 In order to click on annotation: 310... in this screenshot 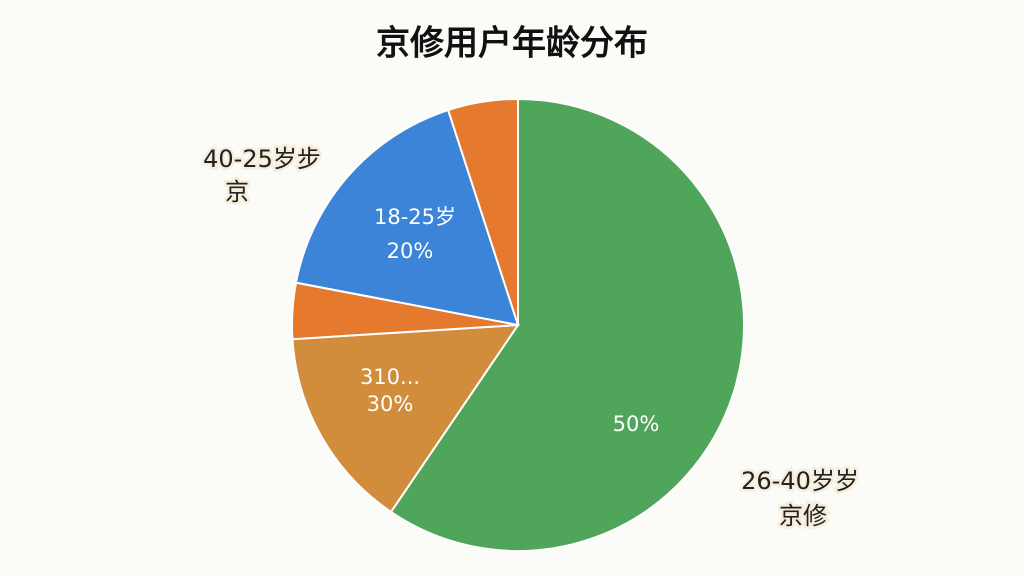, I will do `click(390, 377)`.